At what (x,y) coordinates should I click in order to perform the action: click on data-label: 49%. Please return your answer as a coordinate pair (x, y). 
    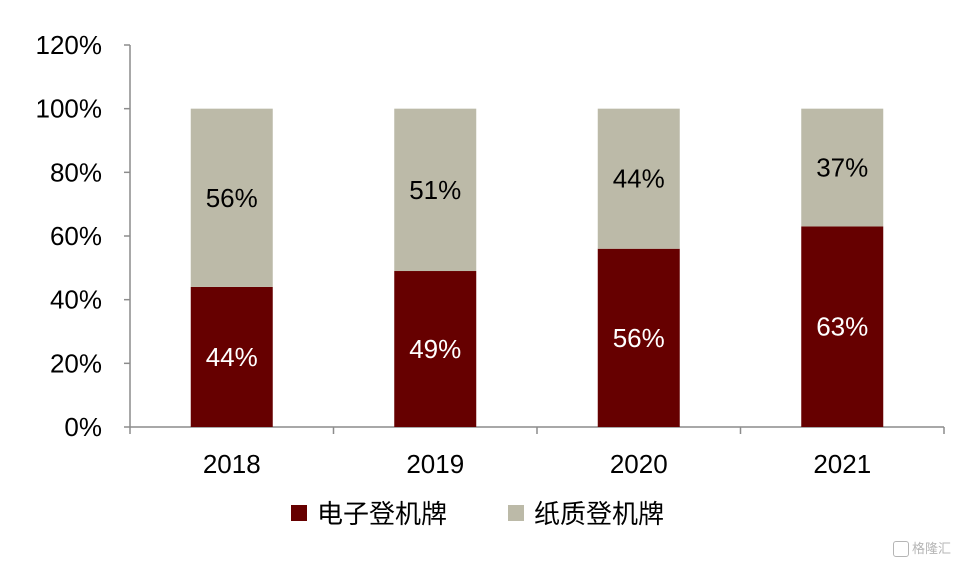
    Looking at the image, I should click on (435, 349).